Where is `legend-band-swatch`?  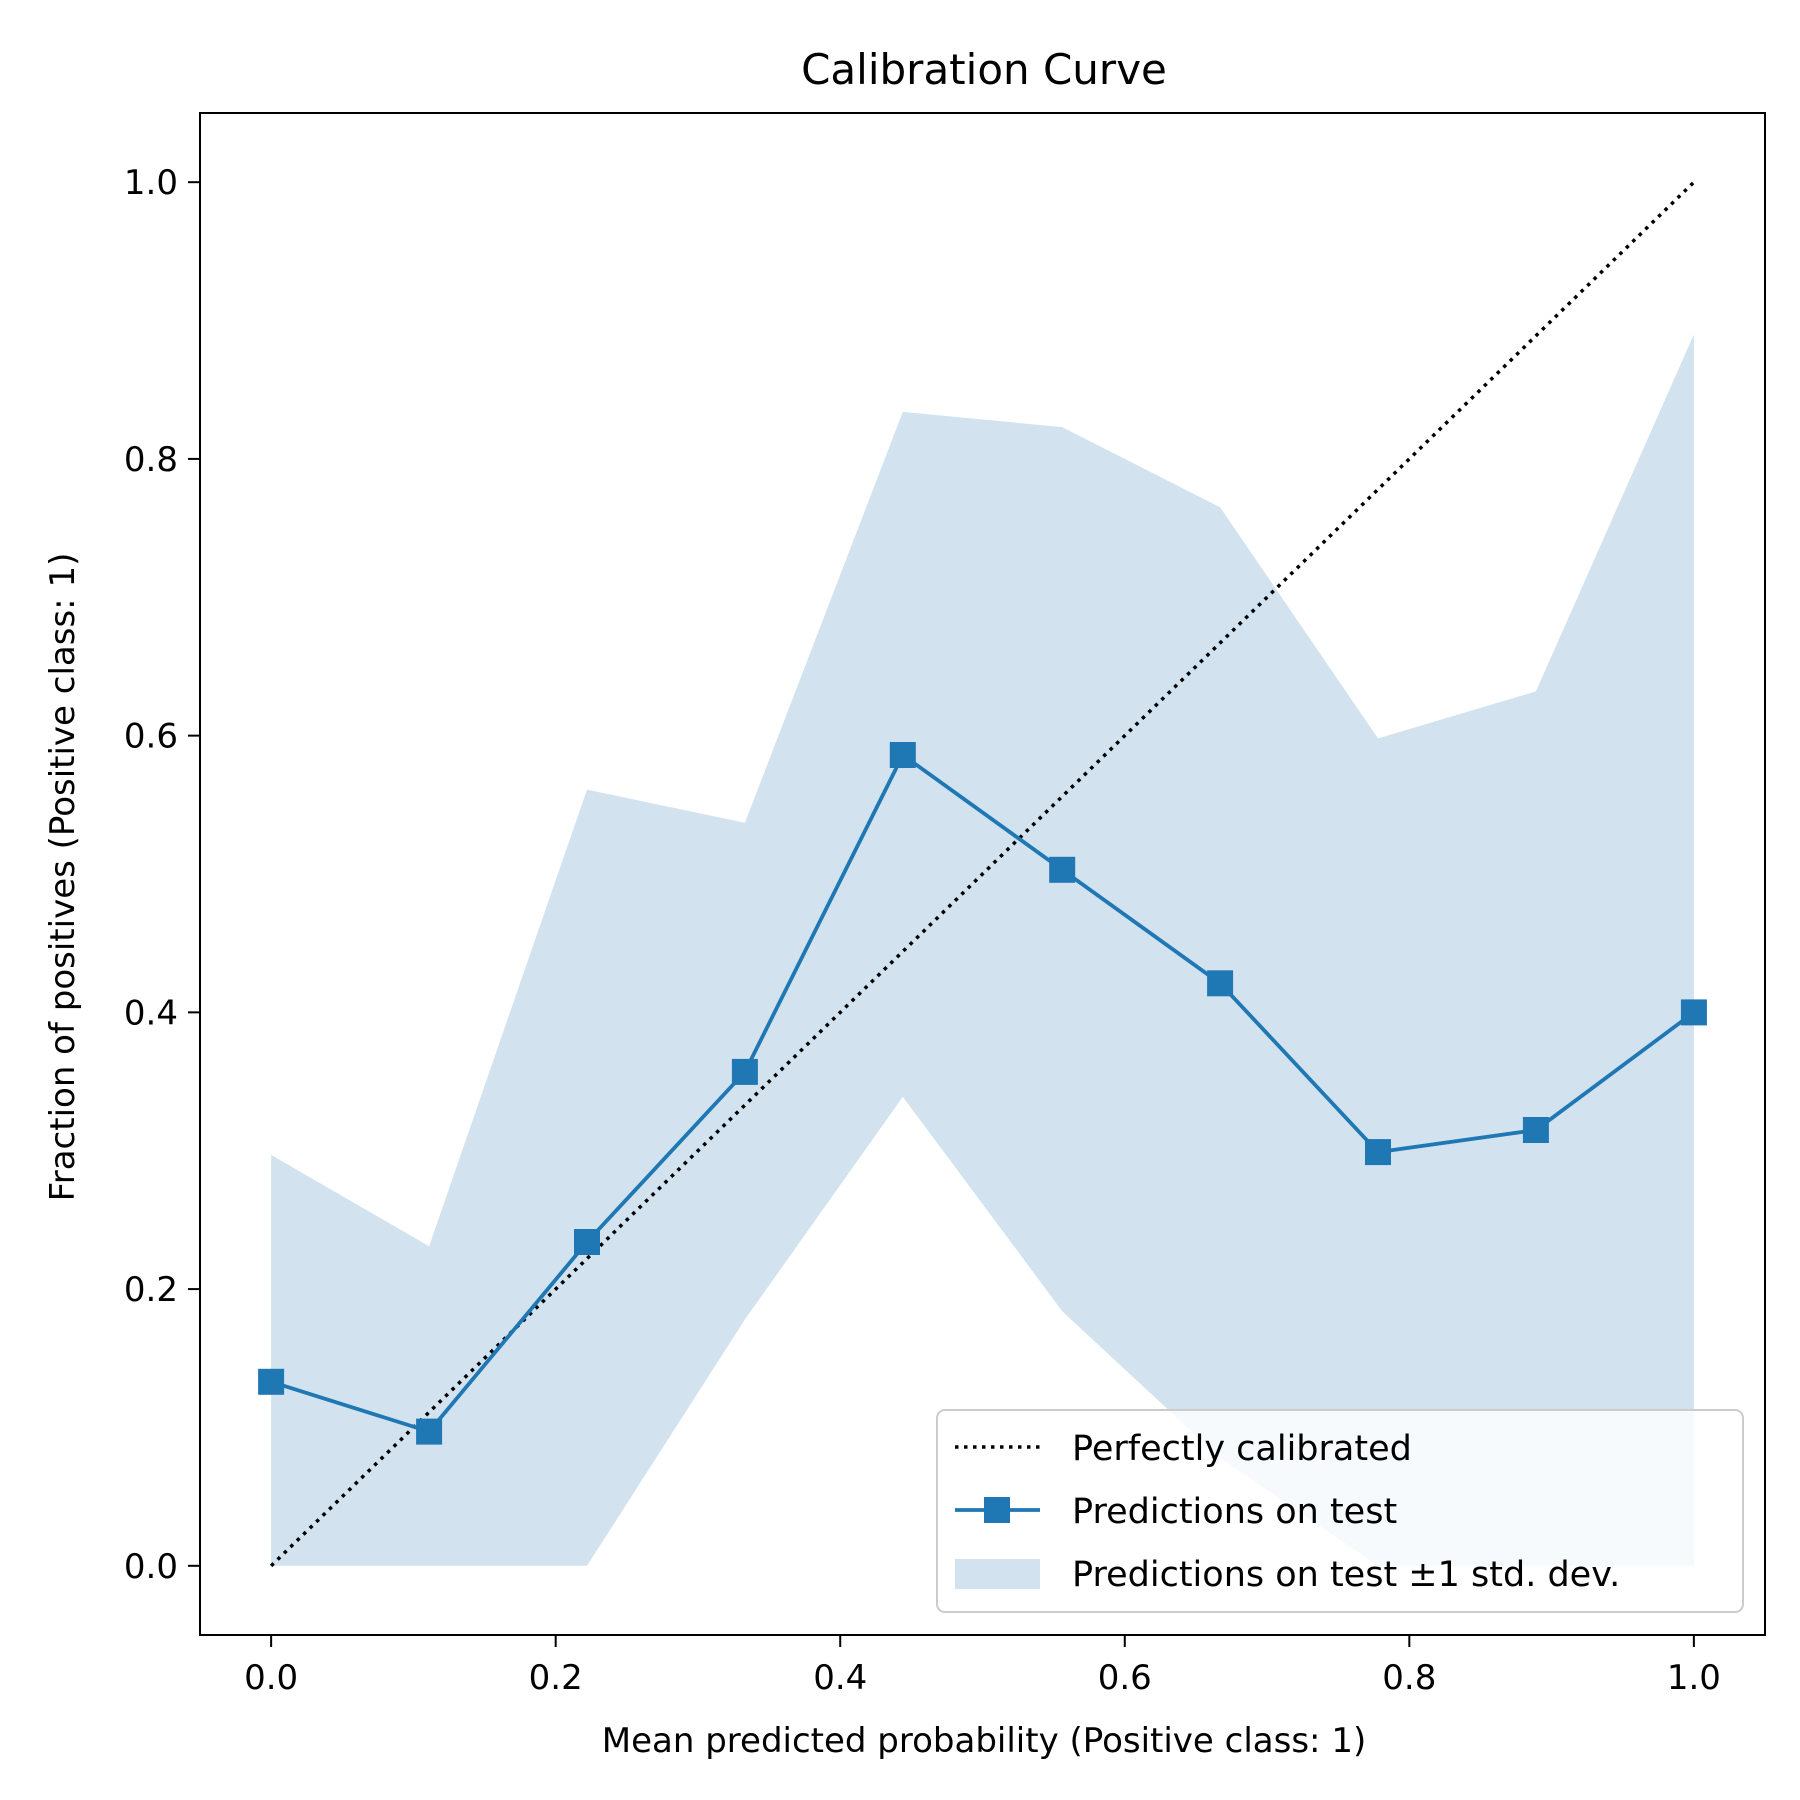
legend-band-swatch is located at coordinates (997, 1574).